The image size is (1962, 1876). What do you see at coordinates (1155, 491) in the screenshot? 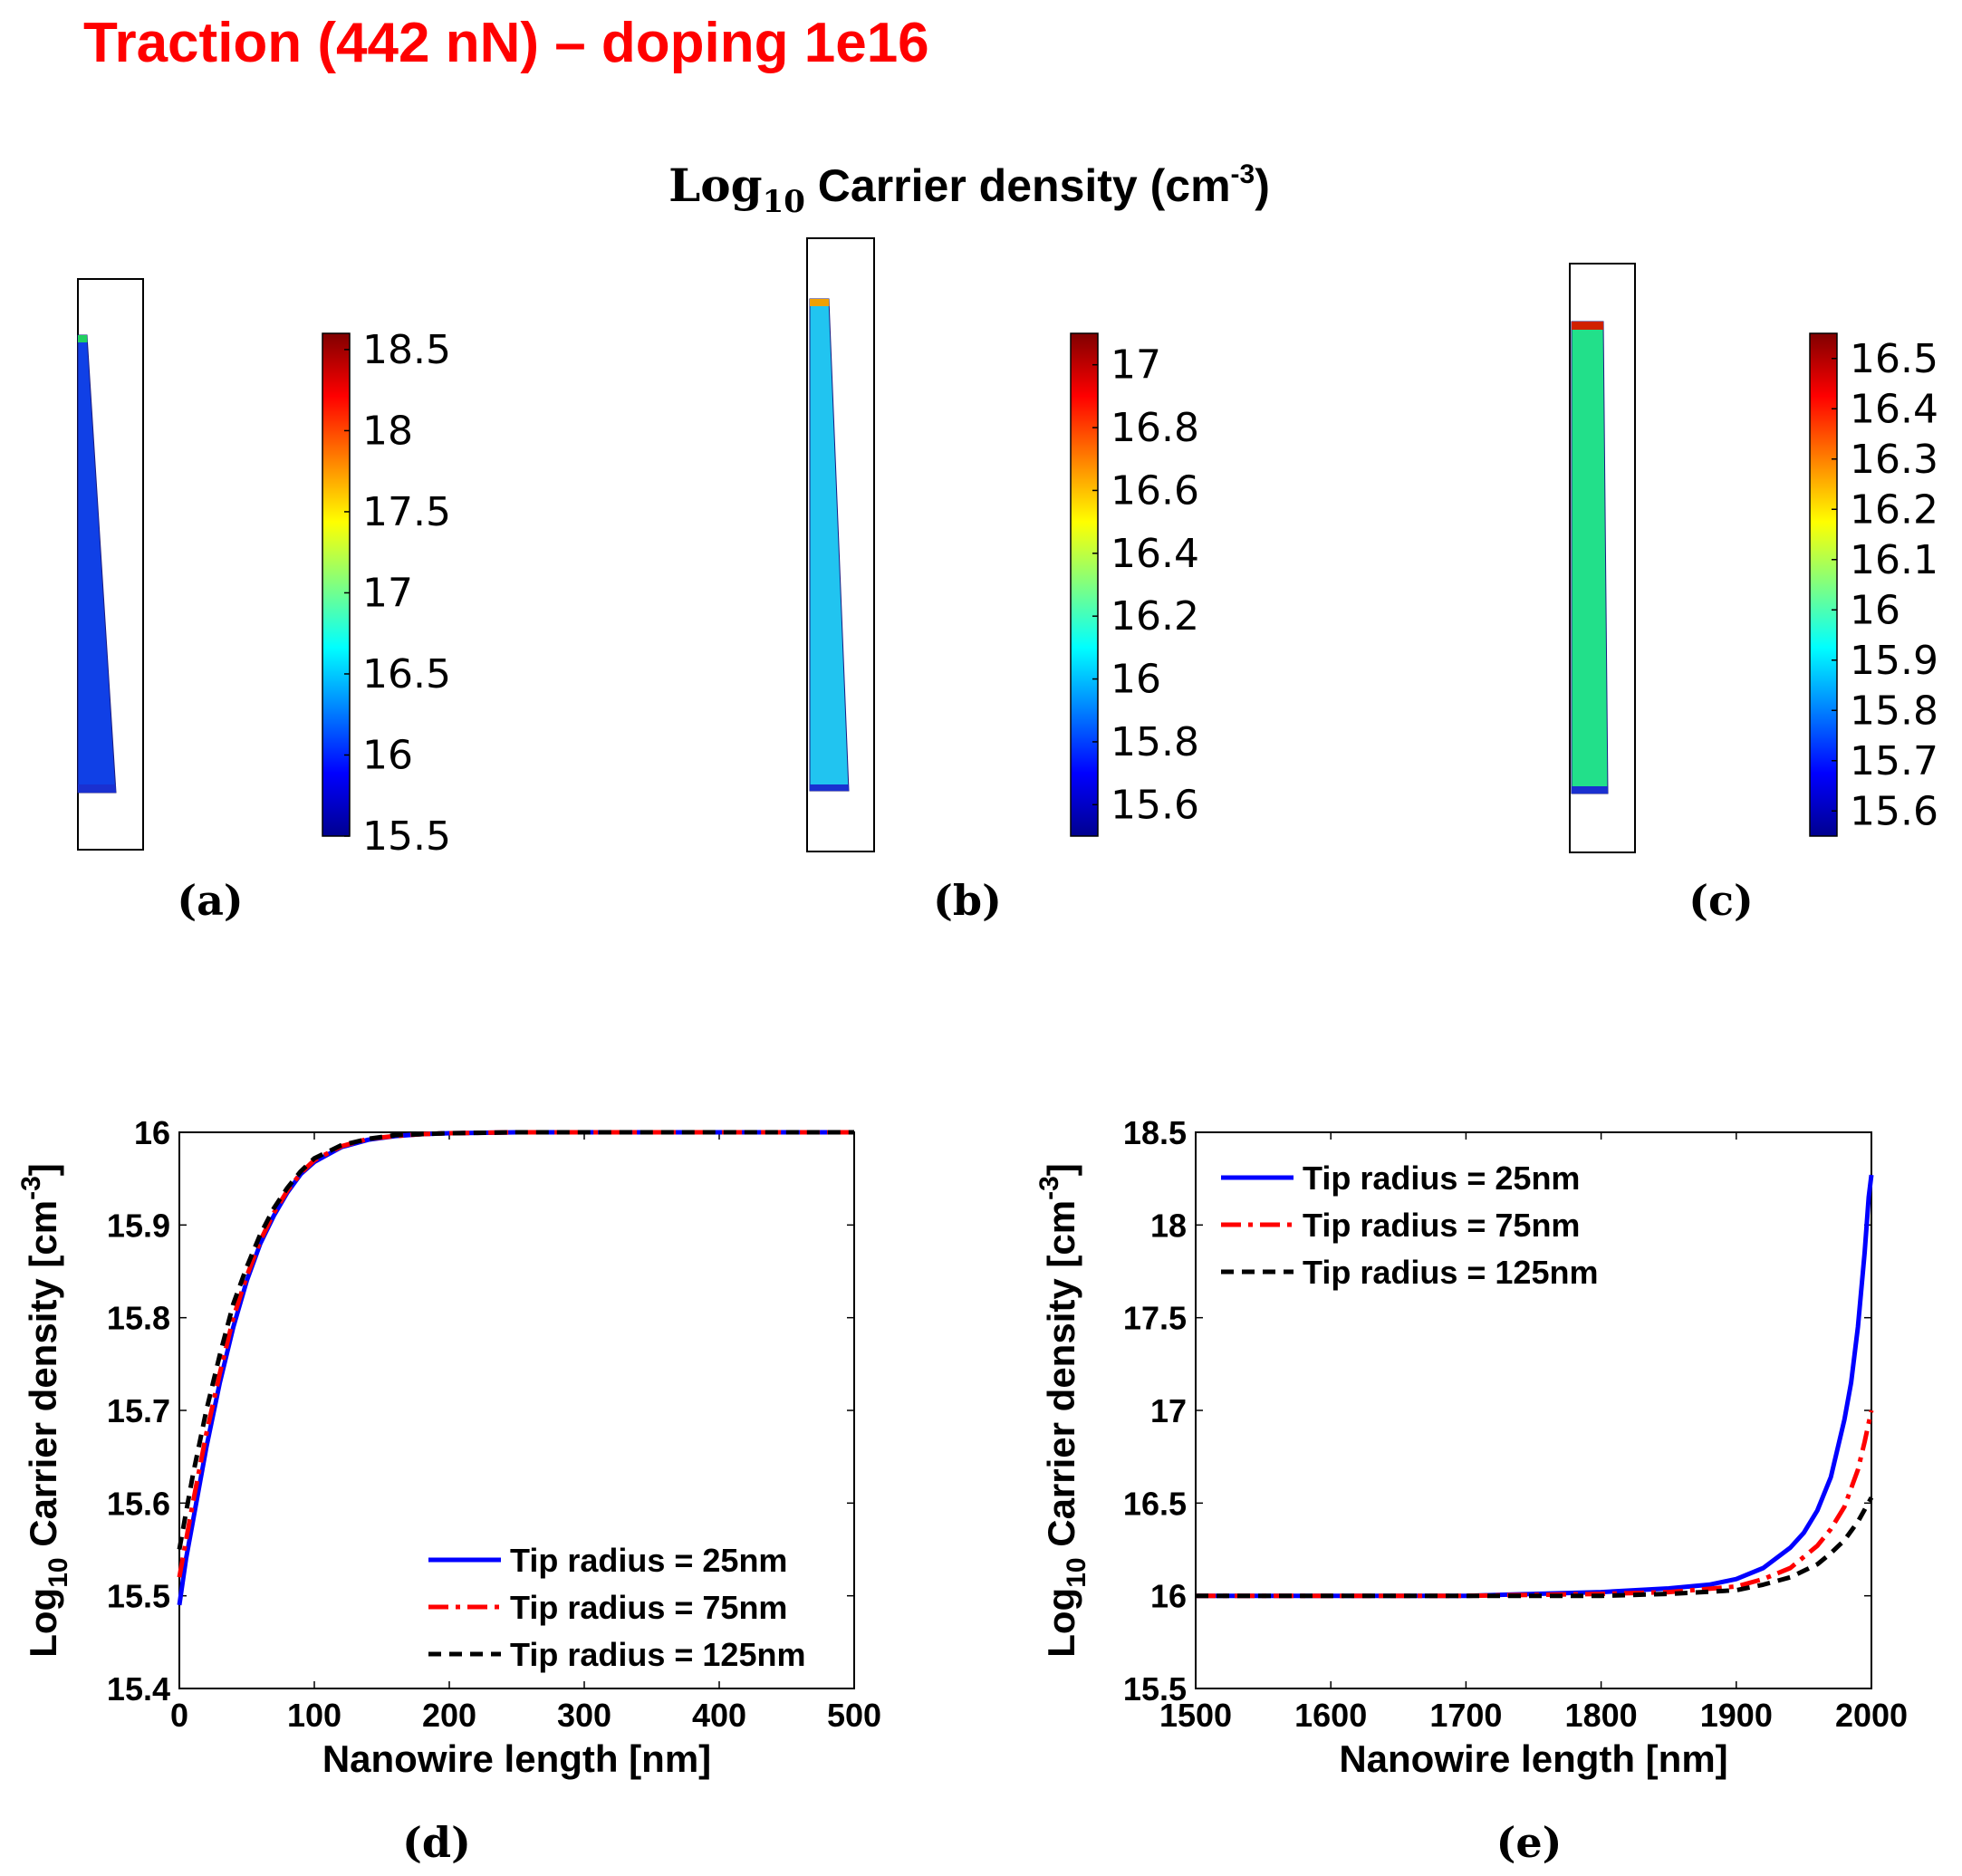
I see `colorbar-tick-label: 16.6` at bounding box center [1155, 491].